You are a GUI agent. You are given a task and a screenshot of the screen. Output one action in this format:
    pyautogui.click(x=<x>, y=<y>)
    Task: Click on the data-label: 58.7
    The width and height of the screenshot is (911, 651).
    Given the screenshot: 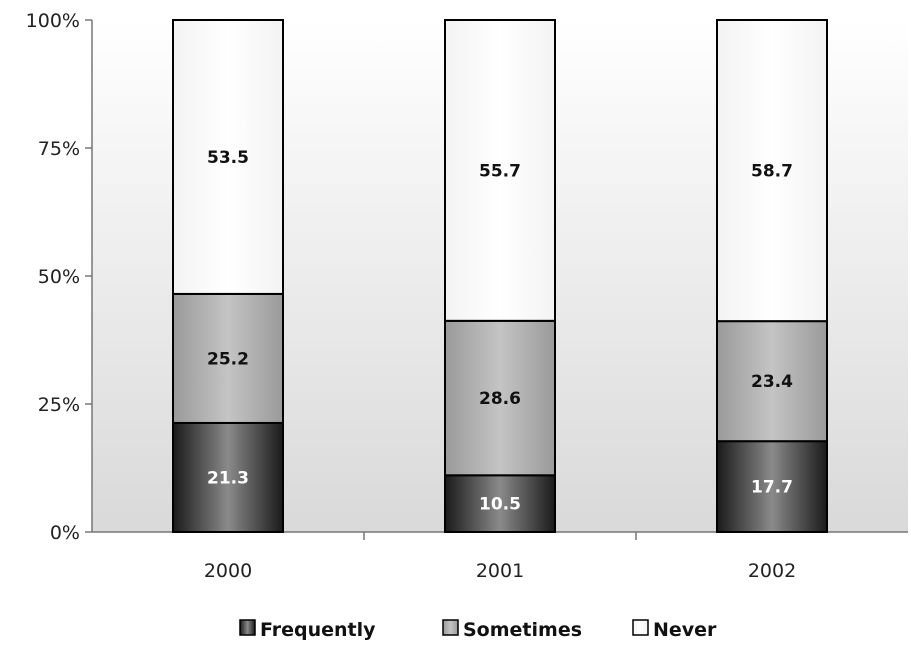 What is the action you would take?
    pyautogui.click(x=772, y=172)
    